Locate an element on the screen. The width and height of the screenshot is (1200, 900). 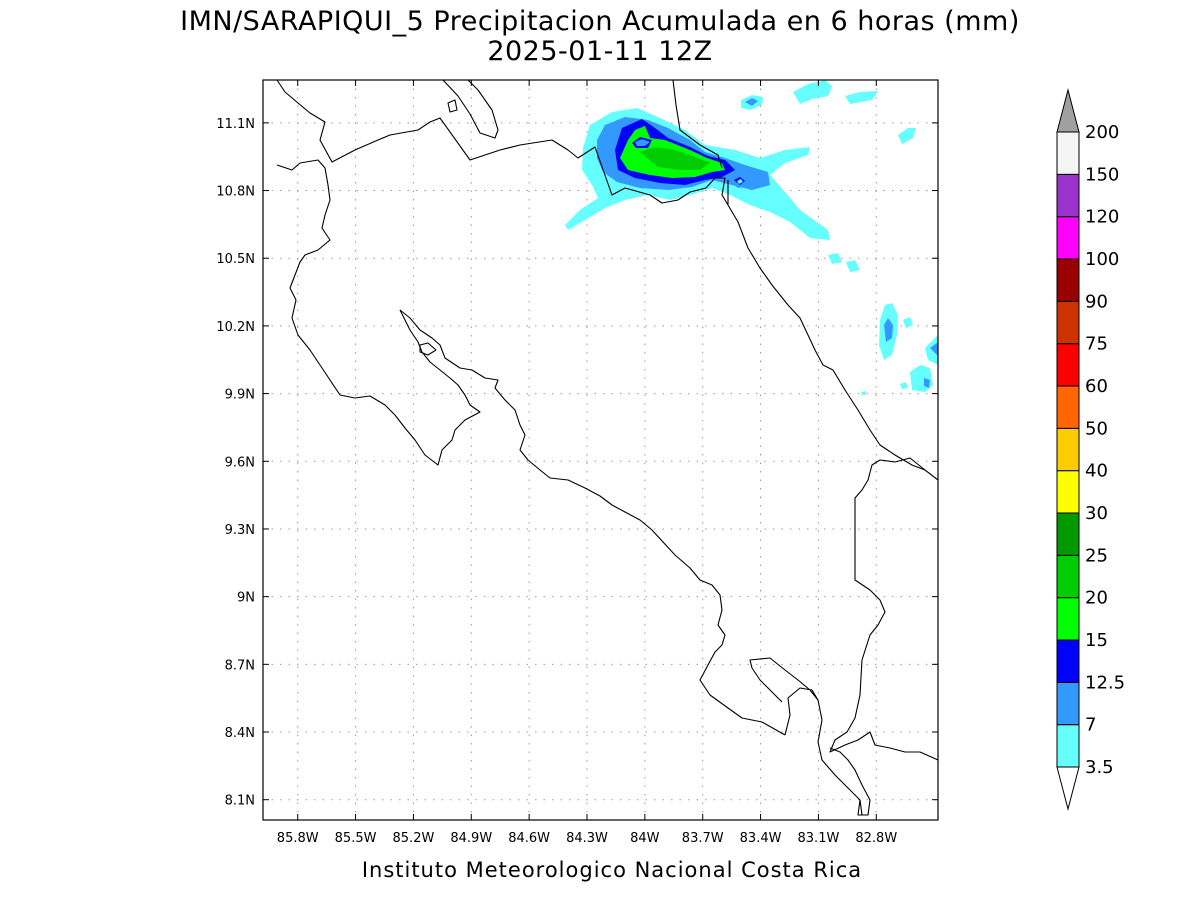
colorbar-level-label: 50 is located at coordinates (1096, 428).